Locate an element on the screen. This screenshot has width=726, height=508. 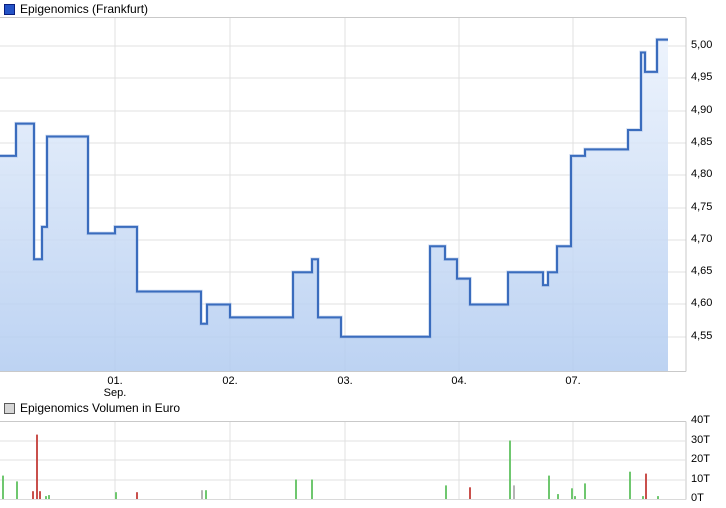
price-series-swatch-icon is located at coordinates (9, 9).